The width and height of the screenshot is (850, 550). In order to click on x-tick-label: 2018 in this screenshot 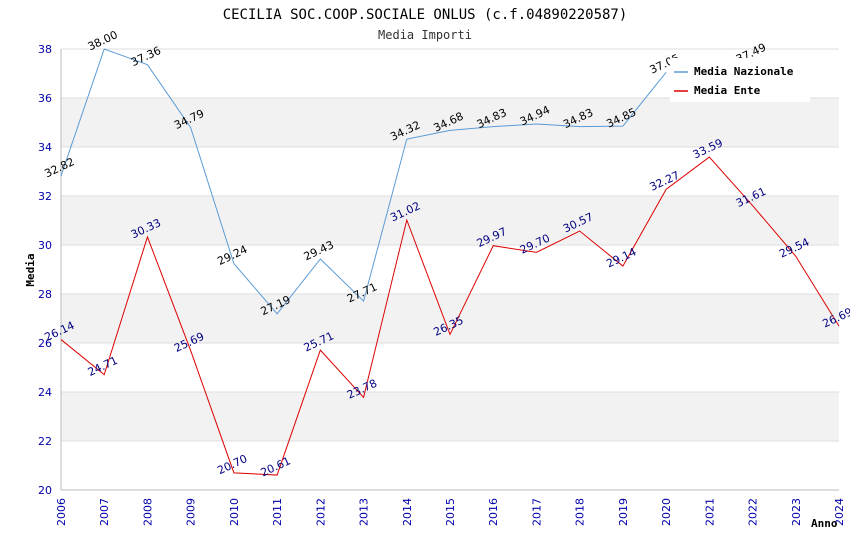, I will do `click(580, 512)`.